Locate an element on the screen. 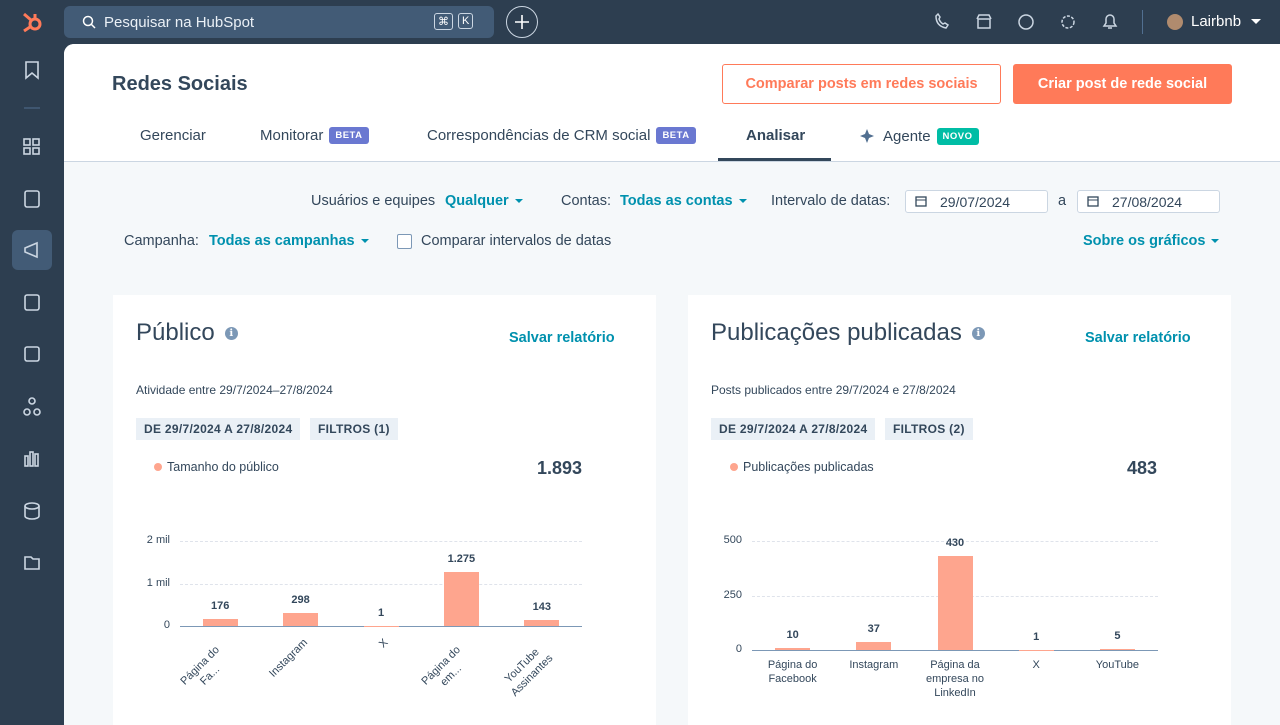  legend-item: Publicações publicadas is located at coordinates (802, 467).